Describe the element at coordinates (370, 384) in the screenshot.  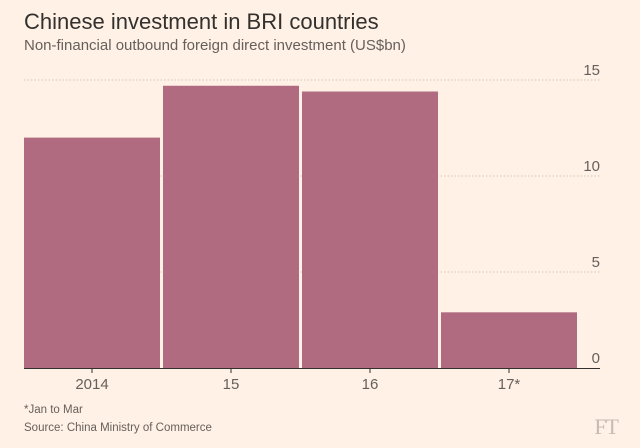
I see `x-tick-label: 16` at that location.